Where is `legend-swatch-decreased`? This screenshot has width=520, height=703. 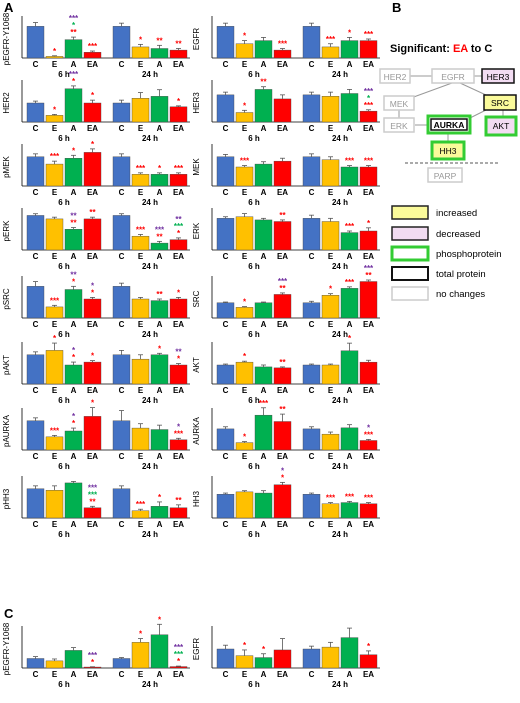
legend-swatch-decreased is located at coordinates (410, 233).